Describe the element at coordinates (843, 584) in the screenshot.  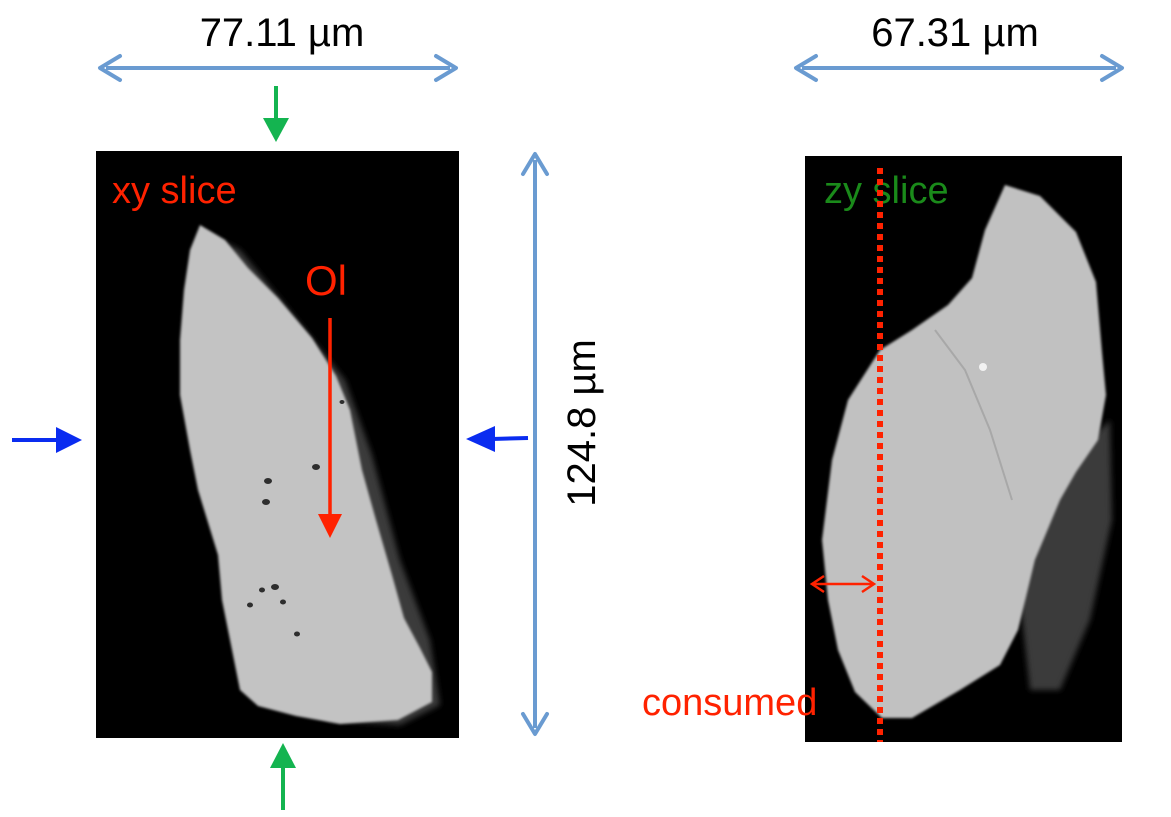
I see `consumed-double-arrow` at that location.